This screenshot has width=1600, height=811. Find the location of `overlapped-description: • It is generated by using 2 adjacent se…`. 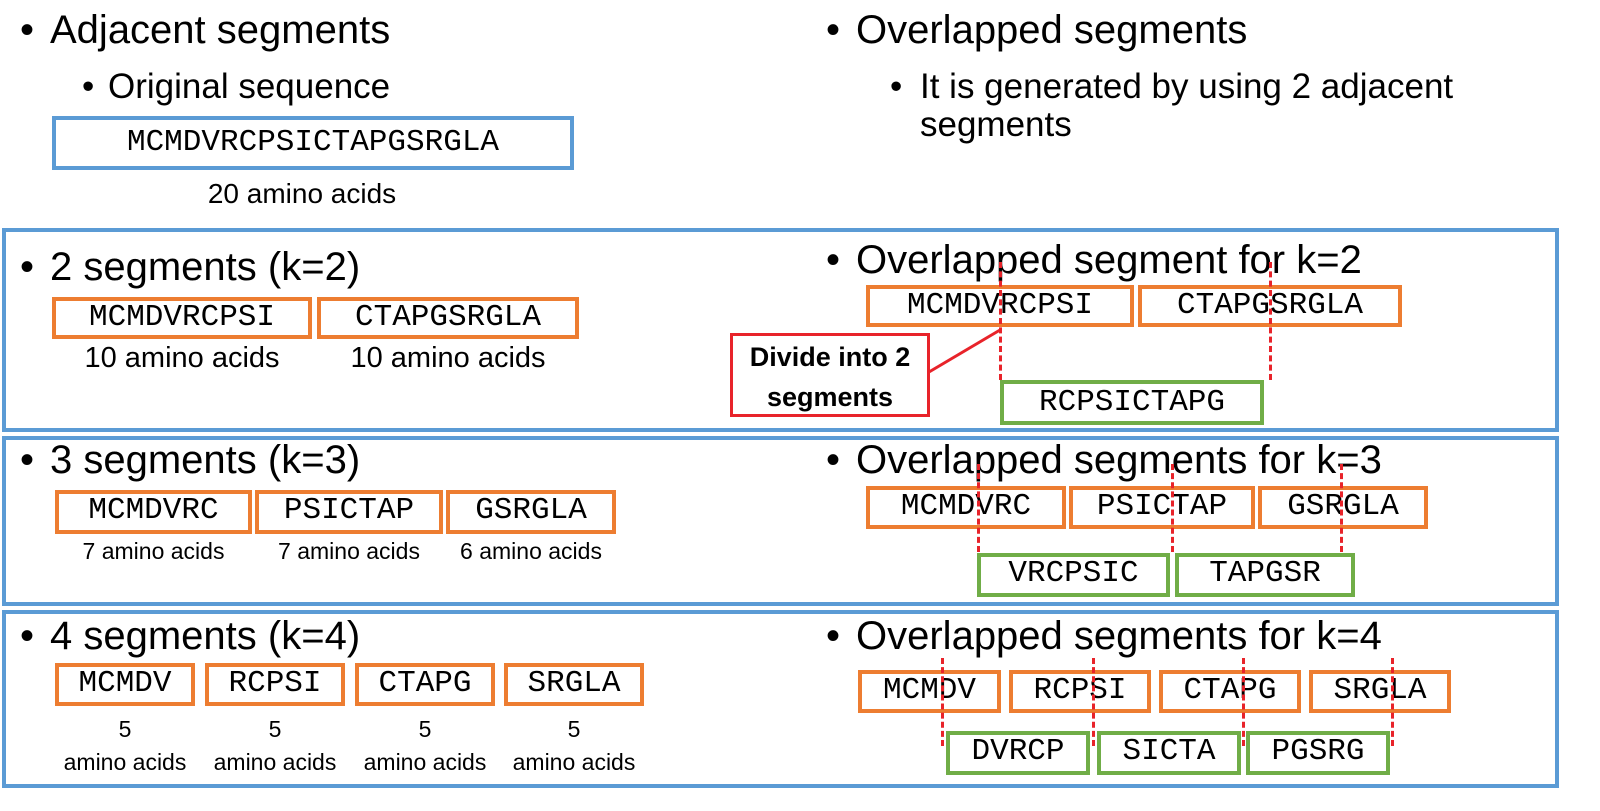

overlapped-description: • It is generated by using 2 adjacent se… is located at coordinates (1200, 106).